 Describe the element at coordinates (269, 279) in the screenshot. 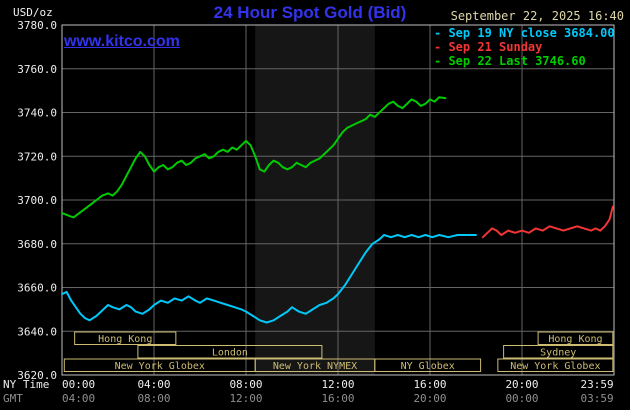

I see `series-sep19` at that location.